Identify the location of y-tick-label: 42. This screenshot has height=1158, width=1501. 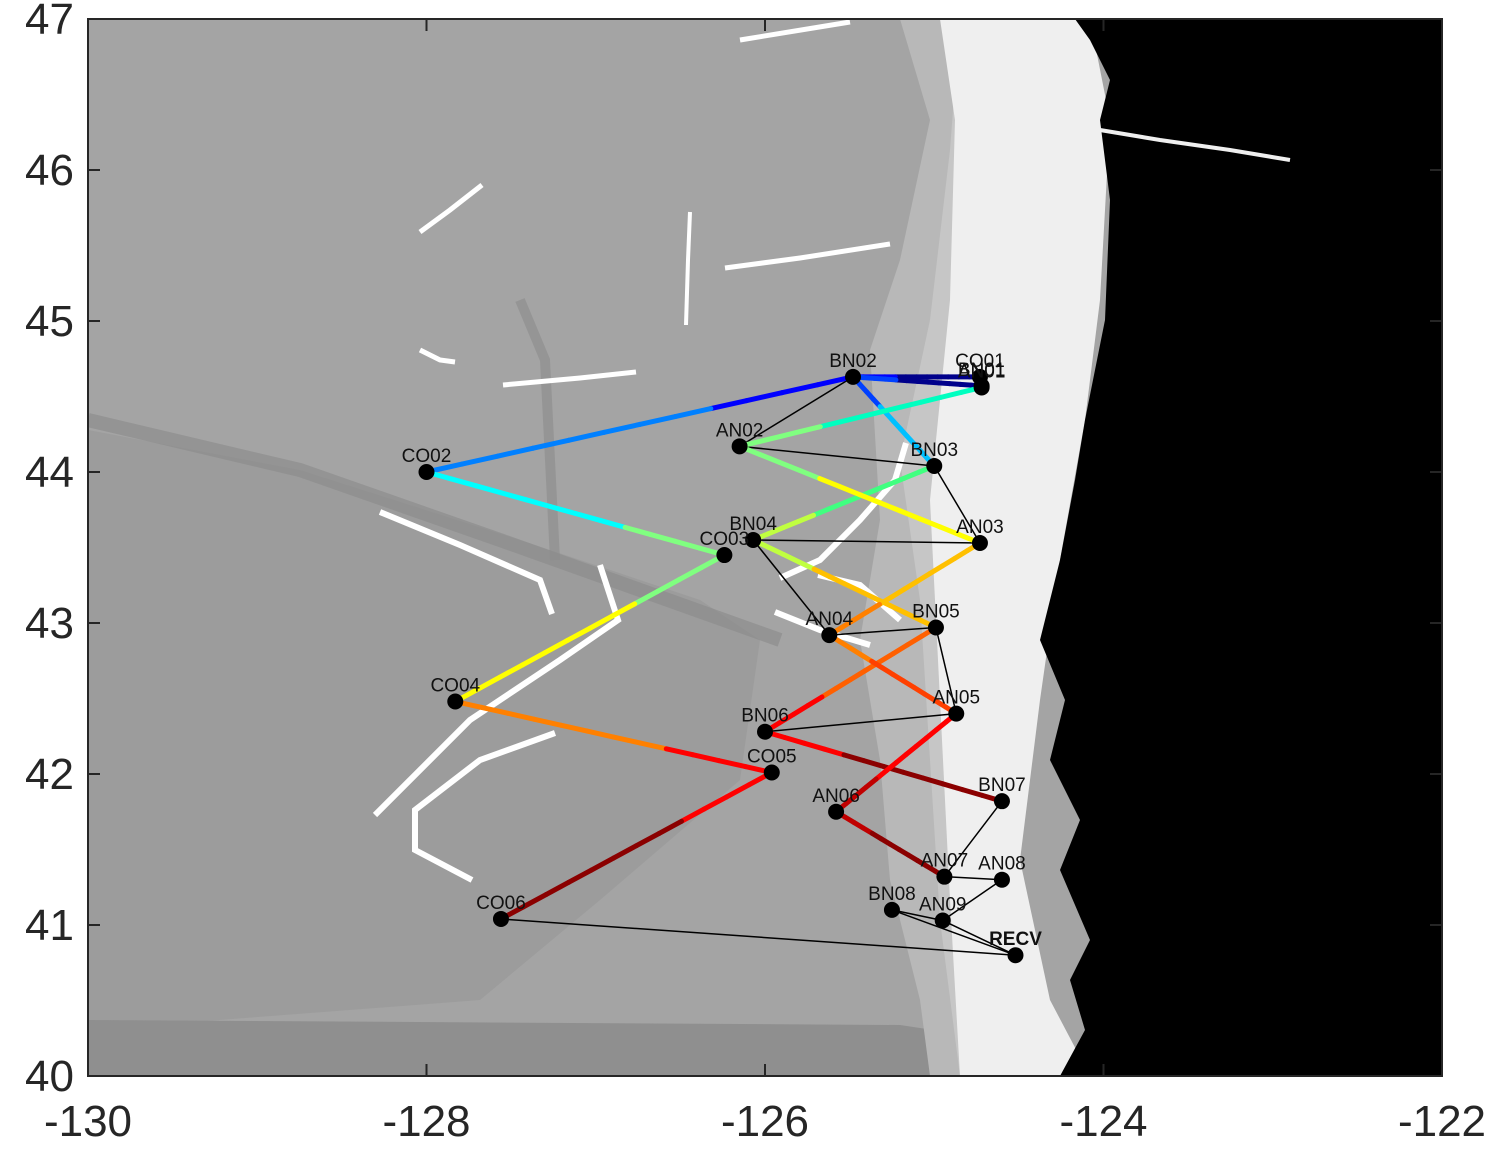
(49, 774).